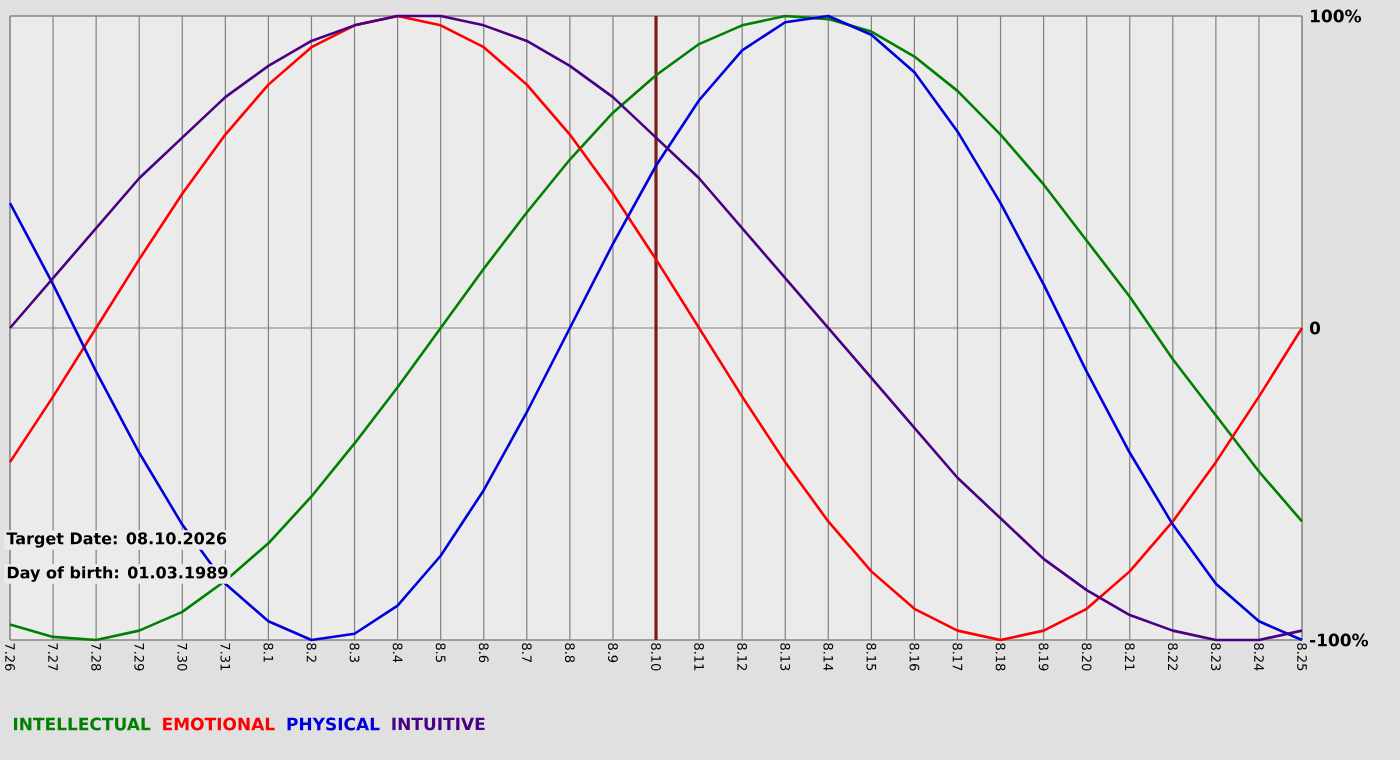 This screenshot has height=760, width=1400. Describe the element at coordinates (219, 724) in the screenshot. I see `text: EMOTIONAL` at that location.